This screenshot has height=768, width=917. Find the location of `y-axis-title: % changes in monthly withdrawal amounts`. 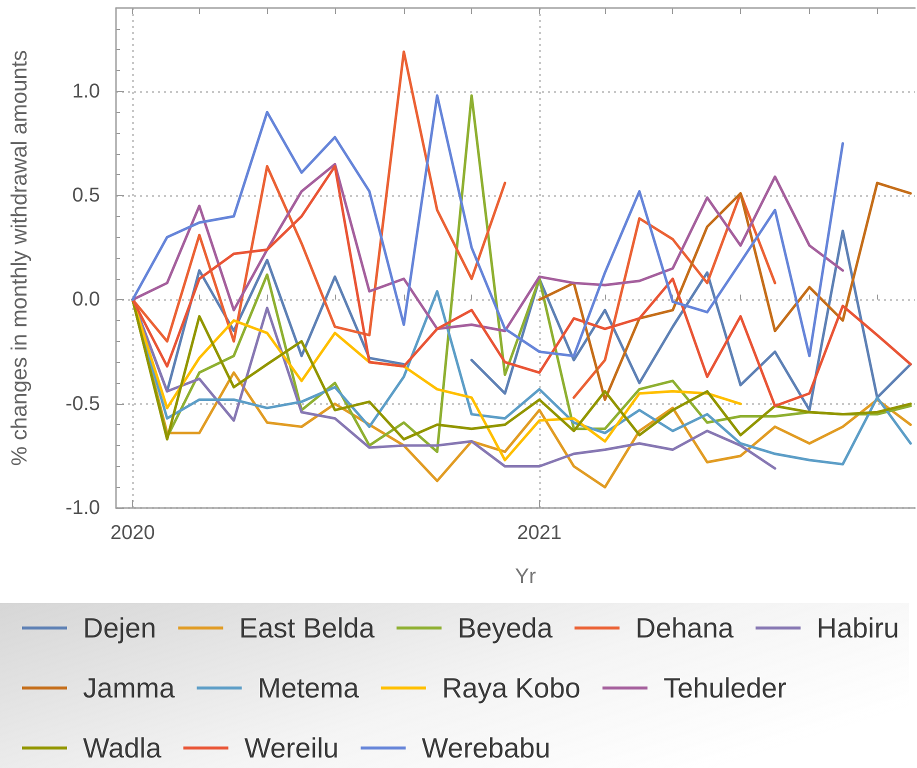

y-axis-title: % changes in monthly withdrawal amounts is located at coordinates (19, 258).